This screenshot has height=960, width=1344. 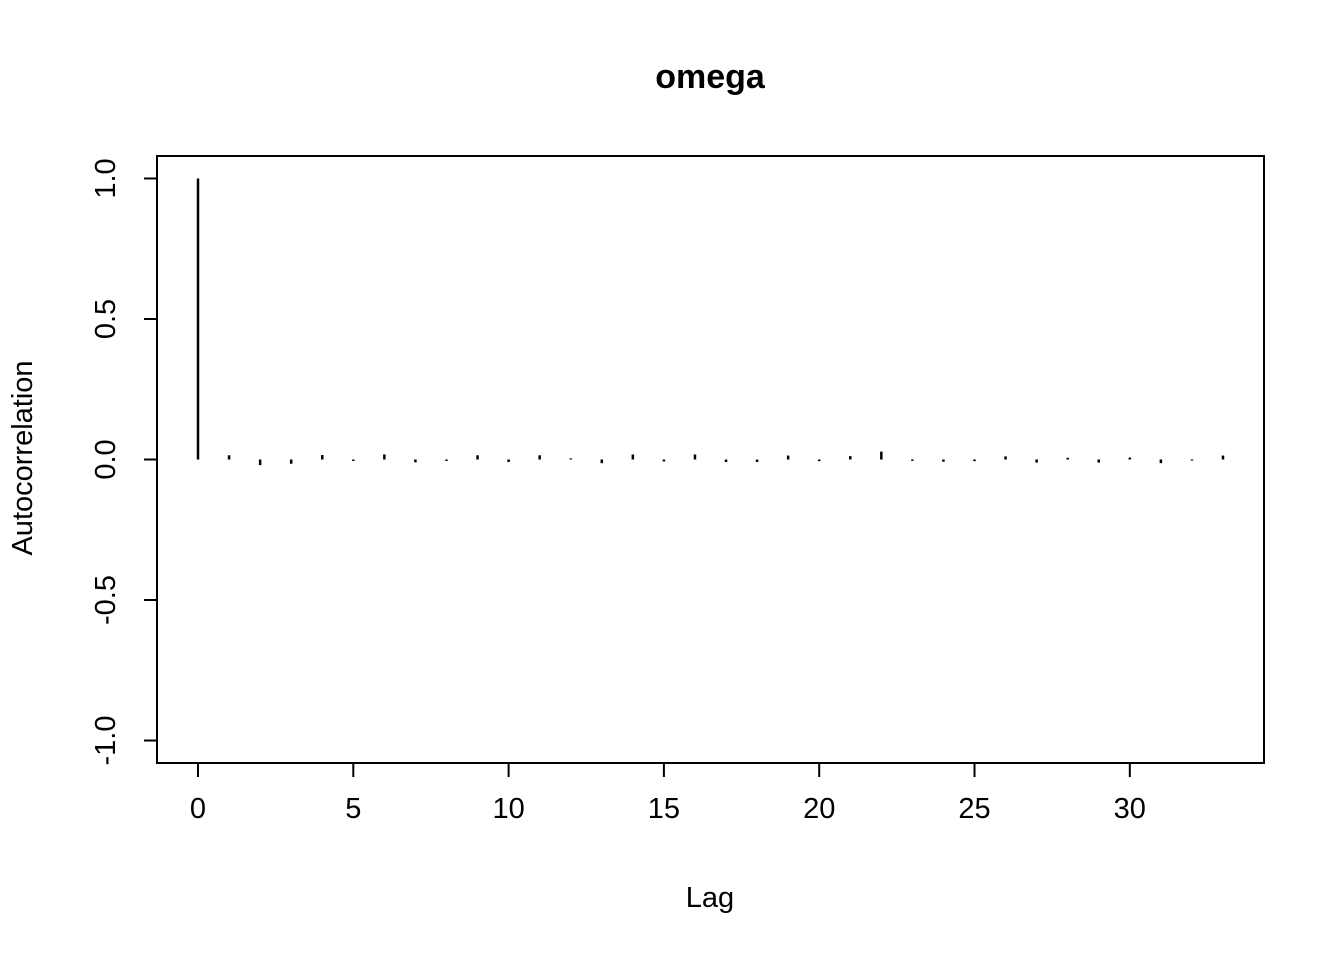 I want to click on y-tick-label: 1.0, so click(x=106, y=178).